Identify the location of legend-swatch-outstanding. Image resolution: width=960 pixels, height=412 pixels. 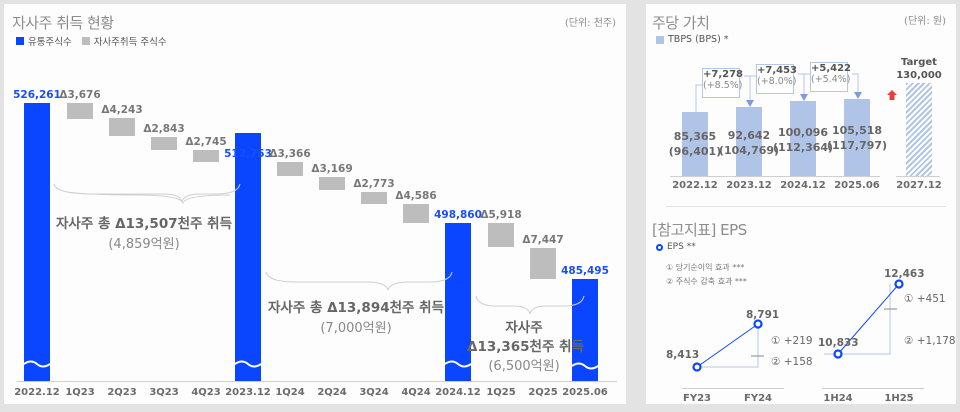
(20, 41).